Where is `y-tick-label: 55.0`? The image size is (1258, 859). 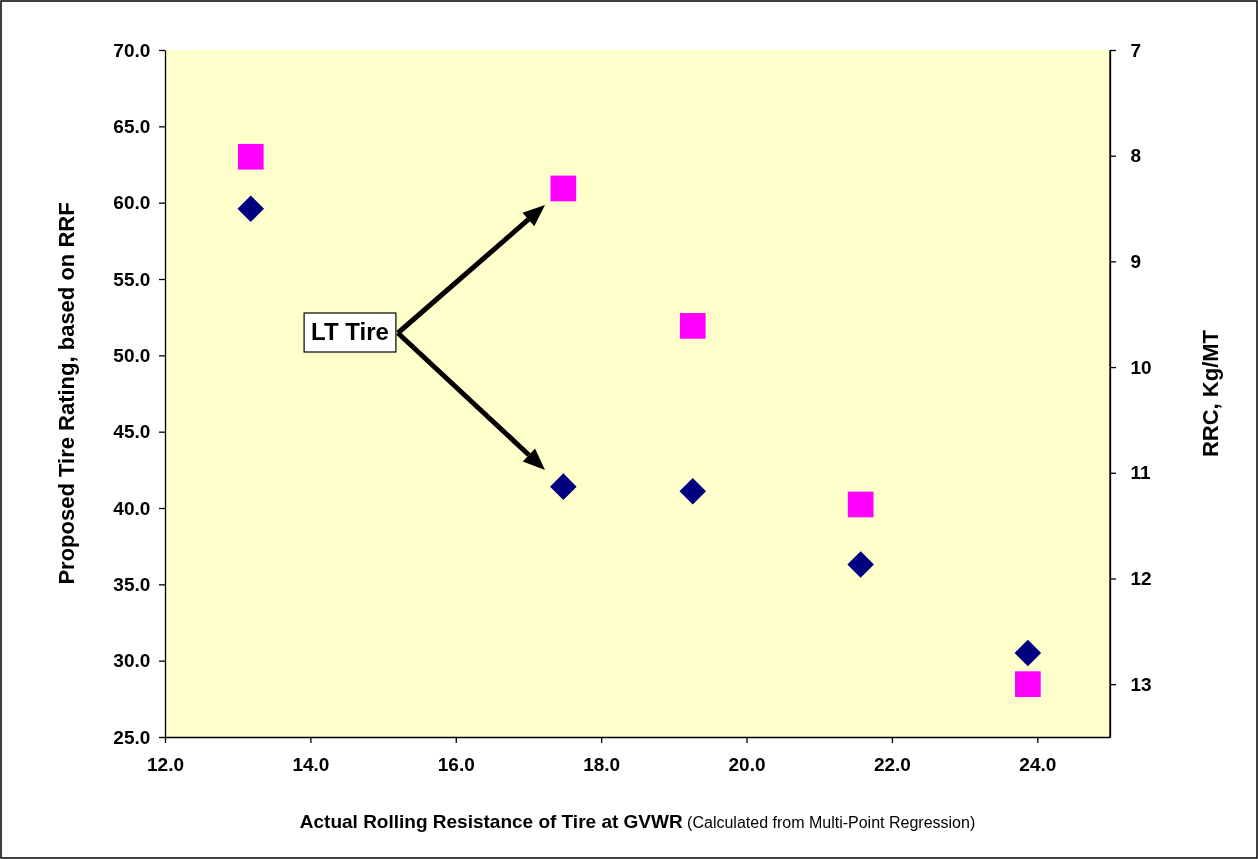 y-tick-label: 55.0 is located at coordinates (132, 279).